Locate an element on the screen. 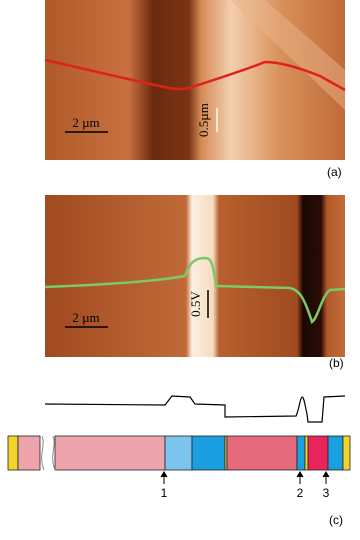 This screenshot has width=360, height=540. marker-label: 3 is located at coordinates (326, 493).